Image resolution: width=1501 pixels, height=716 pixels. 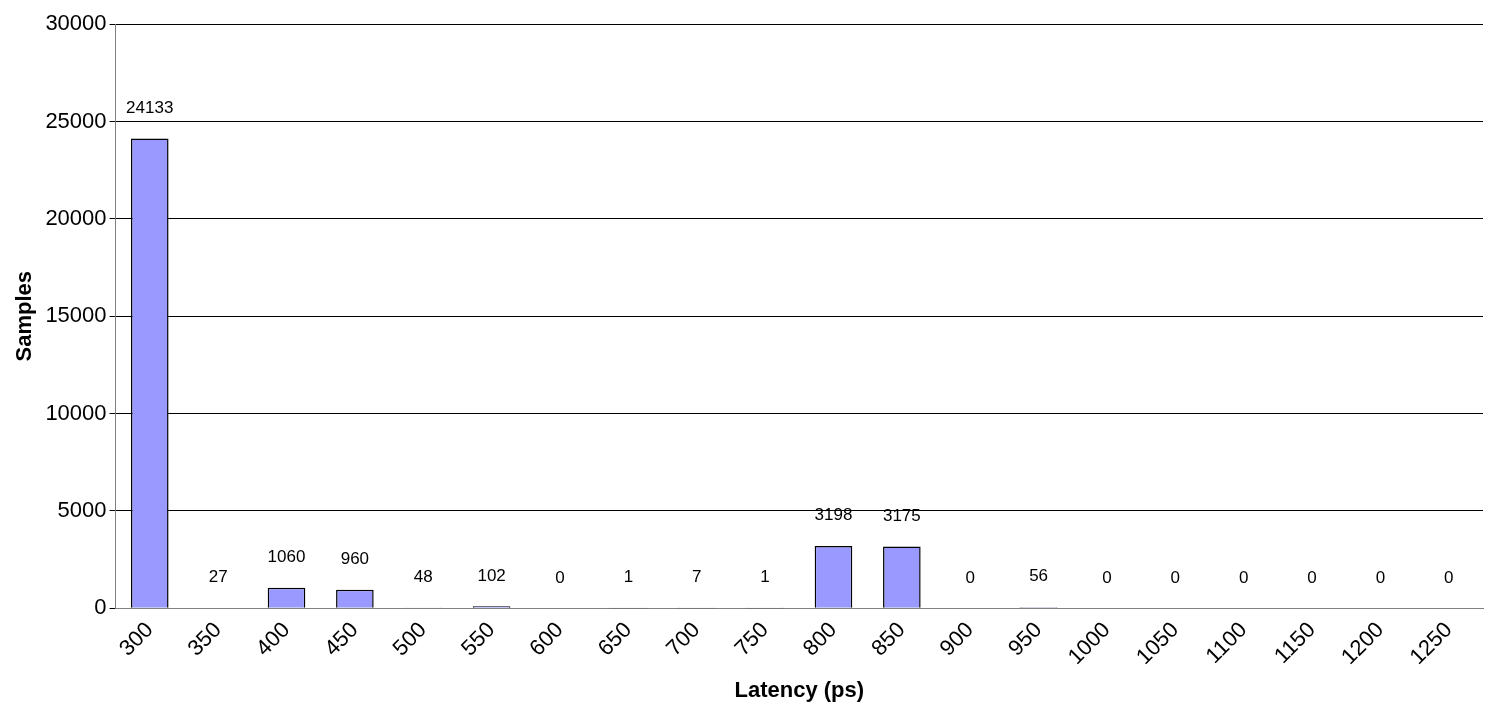 What do you see at coordinates (355, 558) in the screenshot?
I see `data-label: 960` at bounding box center [355, 558].